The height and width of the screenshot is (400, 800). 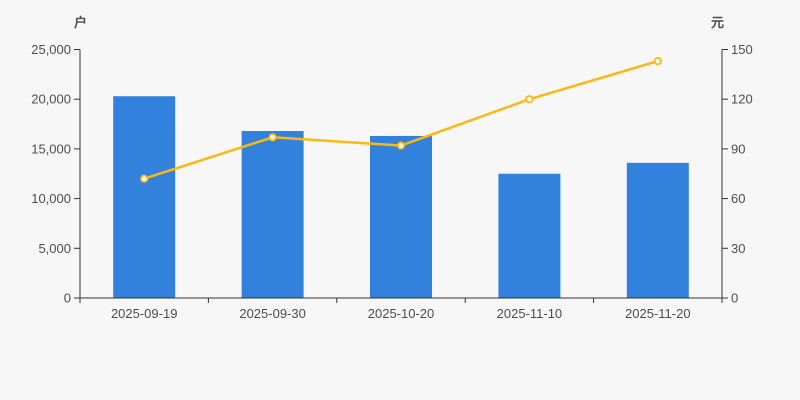 What do you see at coordinates (742, 49) in the screenshot?
I see `right-axis-tick-label: 150` at bounding box center [742, 49].